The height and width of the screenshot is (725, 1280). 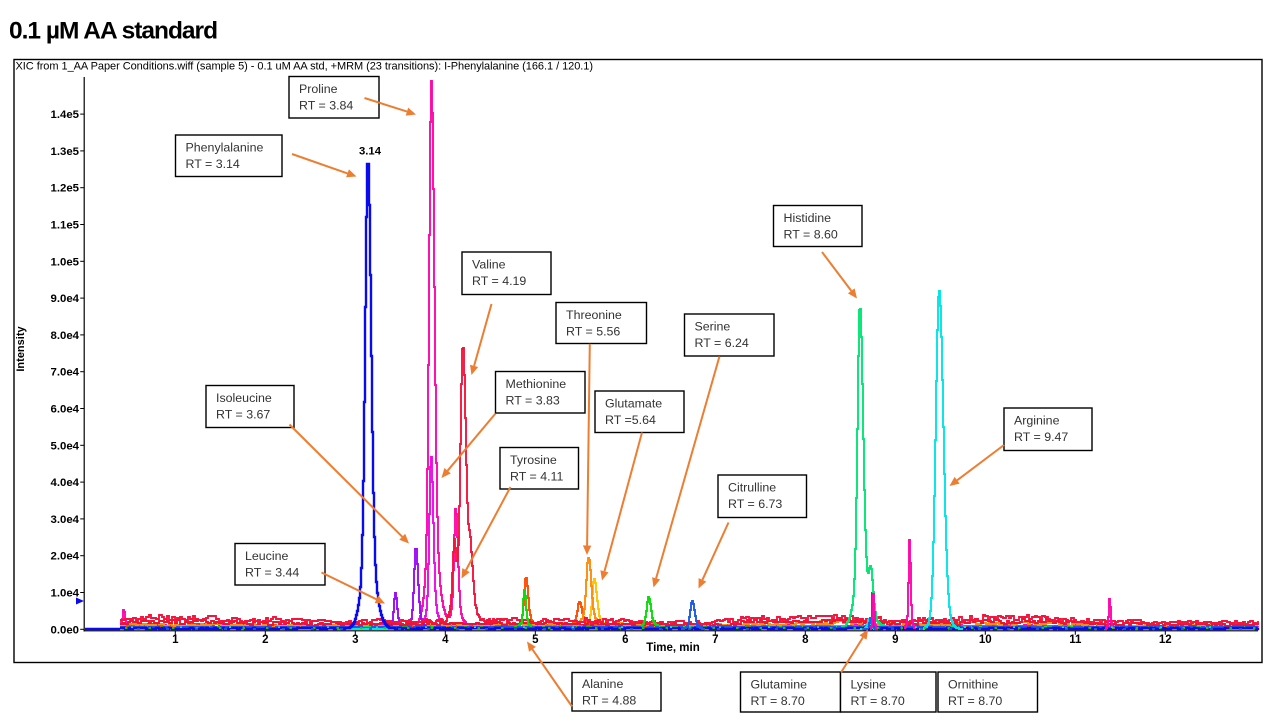 What do you see at coordinates (536, 384) in the screenshot?
I see `svg-text: Methionine` at bounding box center [536, 384].